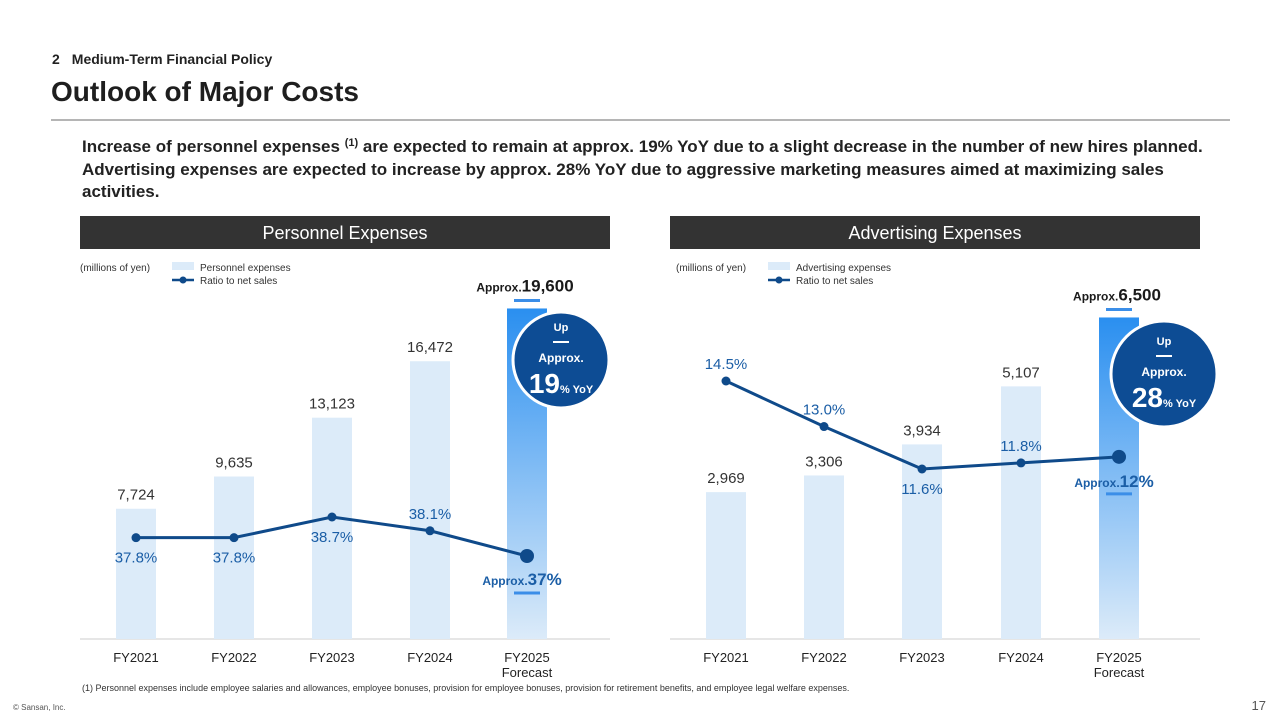 The image size is (1280, 720). Describe the element at coordinates (824, 410) in the screenshot. I see `advertising-ratio-label-fy2022: 13.0%` at that location.